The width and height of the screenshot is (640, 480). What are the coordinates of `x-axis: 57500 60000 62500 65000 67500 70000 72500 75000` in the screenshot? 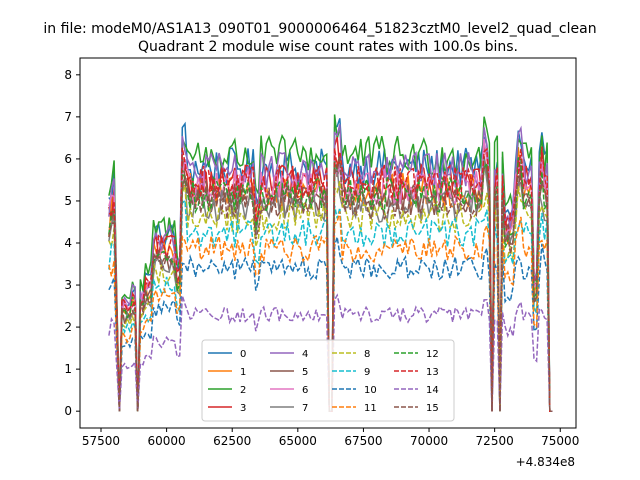 It's located at (330, 438).